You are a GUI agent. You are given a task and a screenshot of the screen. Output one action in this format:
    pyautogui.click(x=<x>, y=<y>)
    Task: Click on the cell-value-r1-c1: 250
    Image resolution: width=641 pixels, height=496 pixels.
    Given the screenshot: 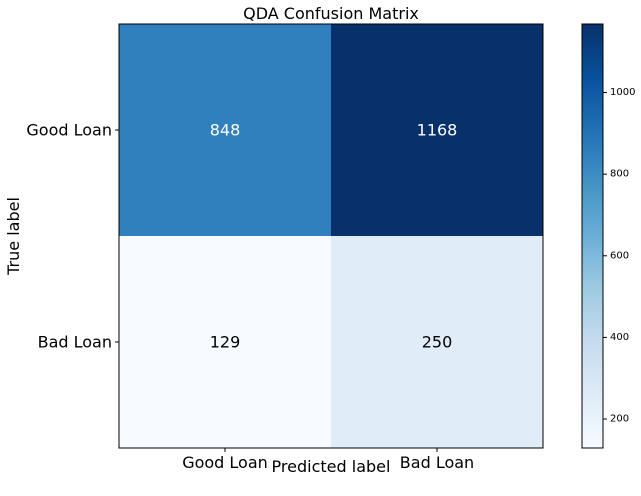 What is the action you would take?
    pyautogui.click(x=437, y=342)
    